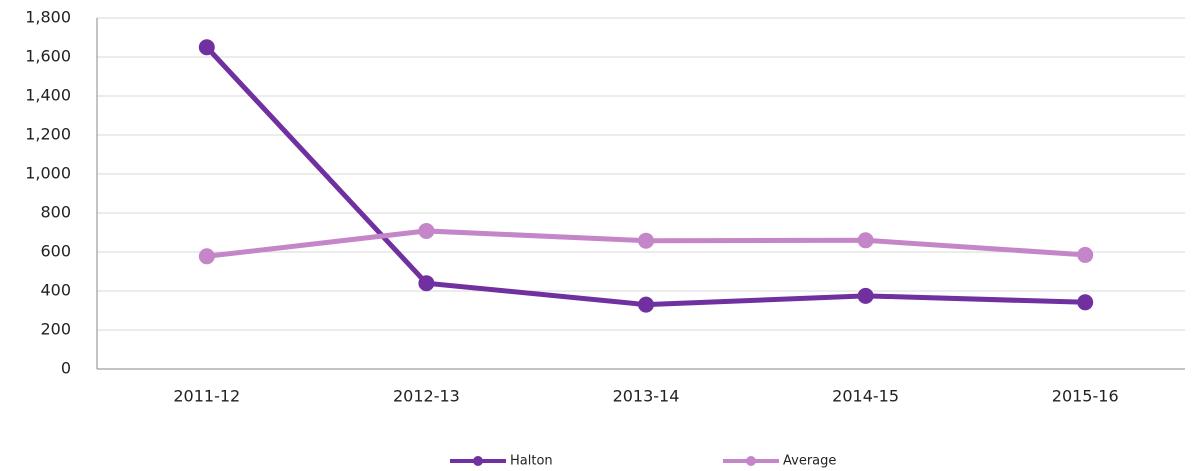 Image resolution: width=1195 pixels, height=471 pixels. Describe the element at coordinates (48, 173) in the screenshot. I see `y-tick-label: 1,000` at that location.